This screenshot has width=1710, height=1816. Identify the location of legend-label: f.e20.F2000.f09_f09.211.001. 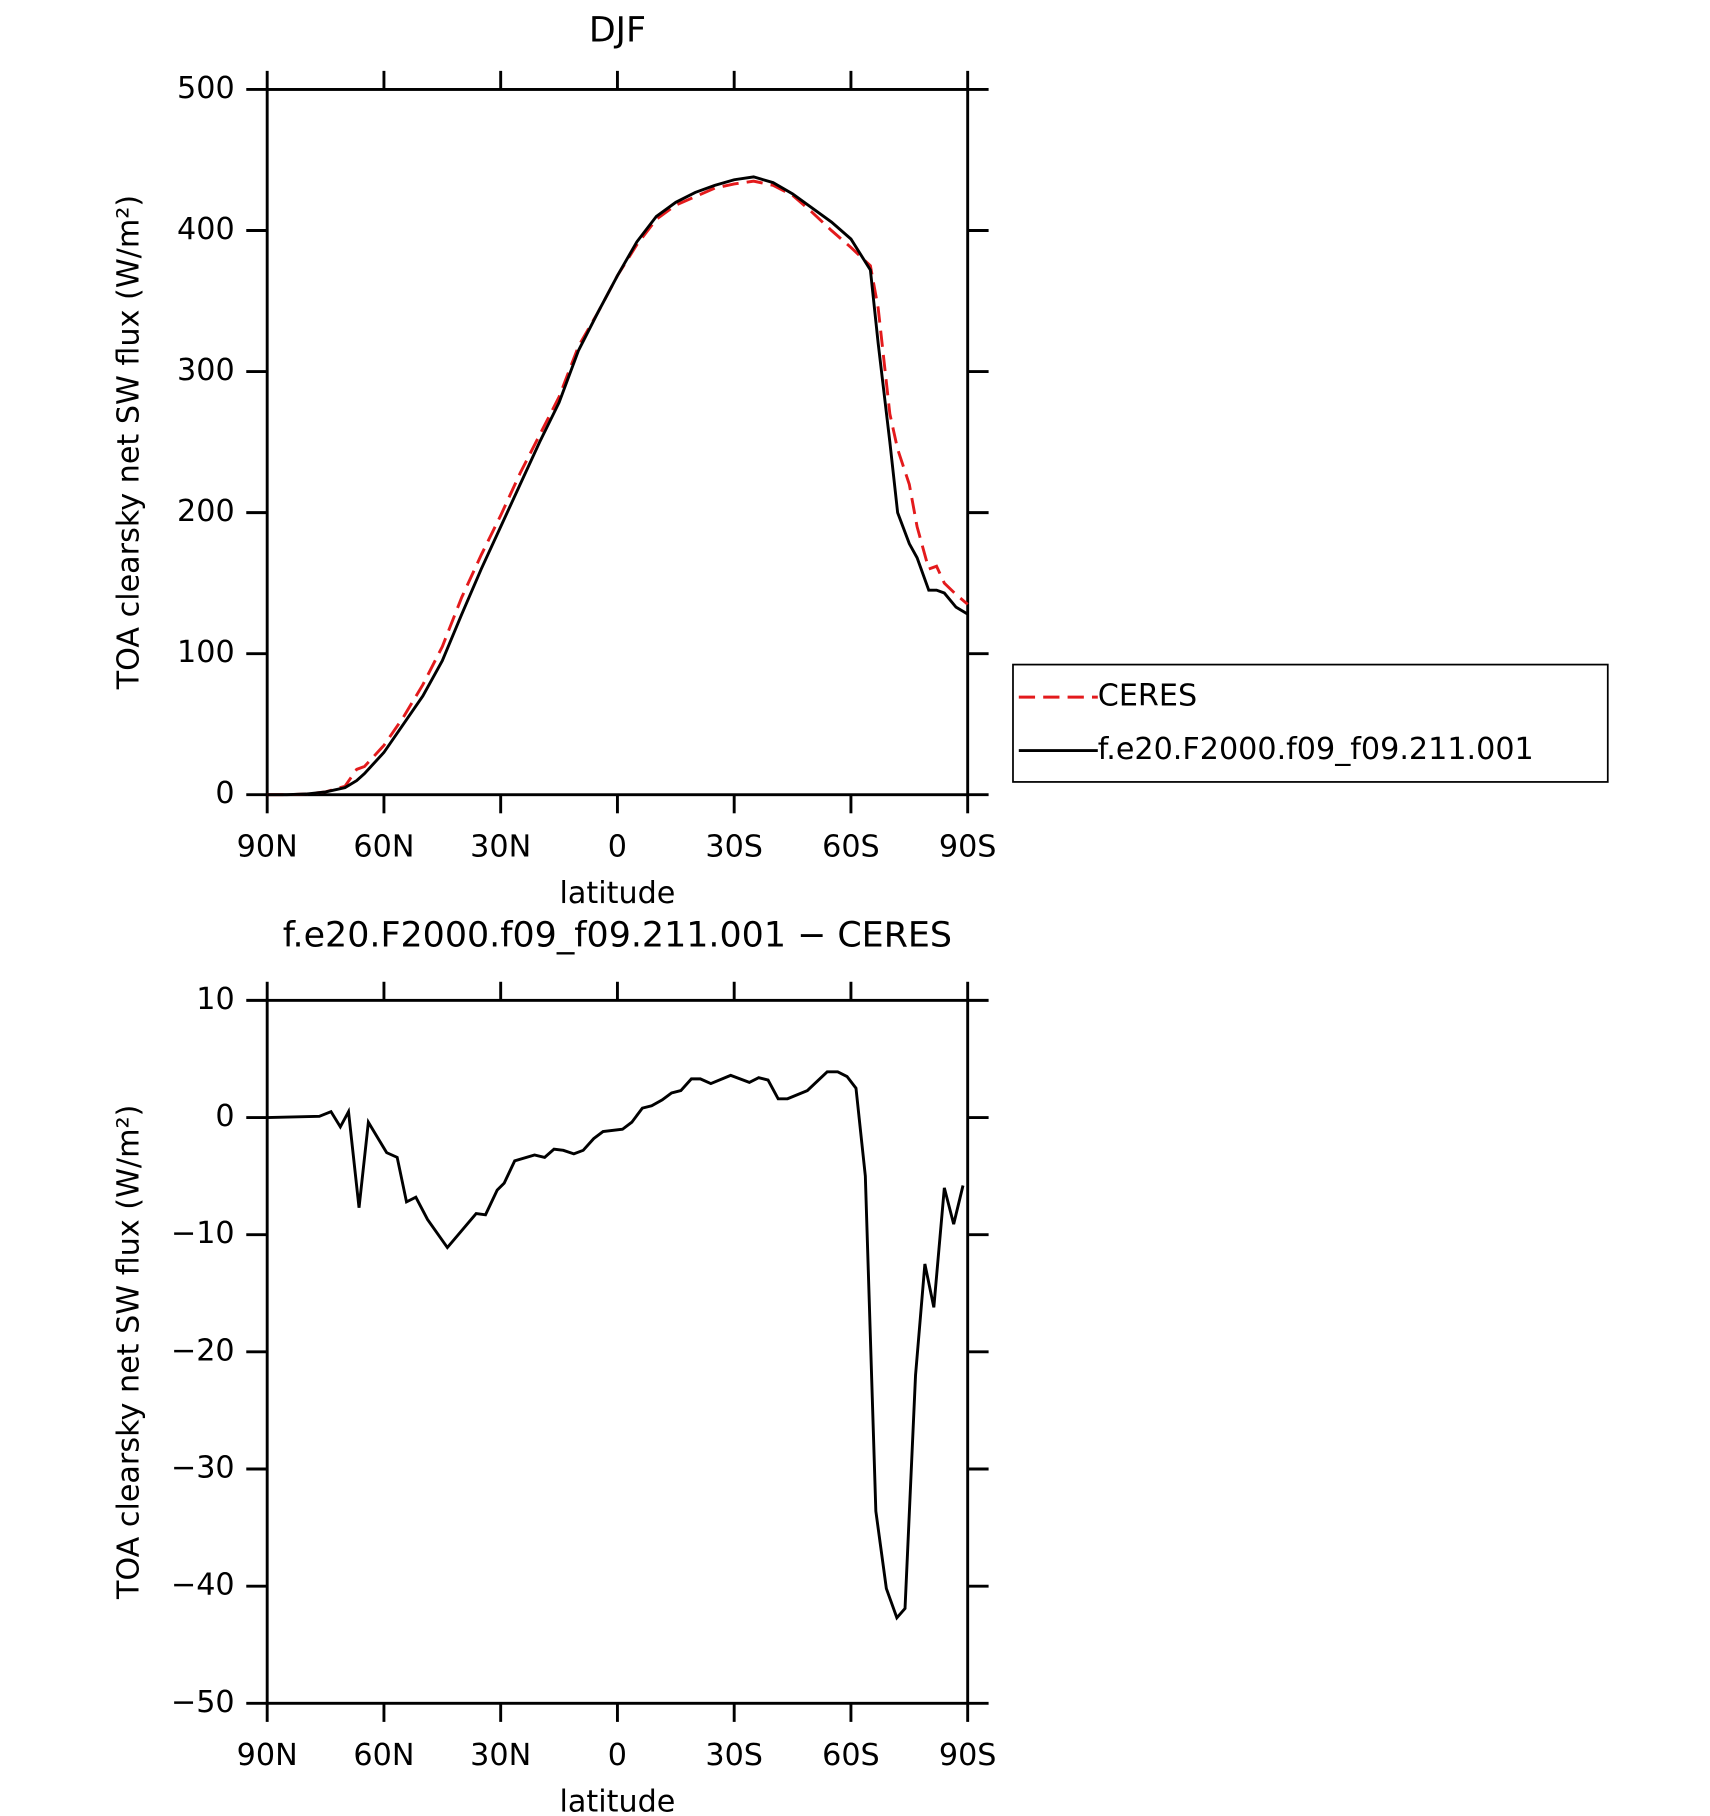
(1316, 749).